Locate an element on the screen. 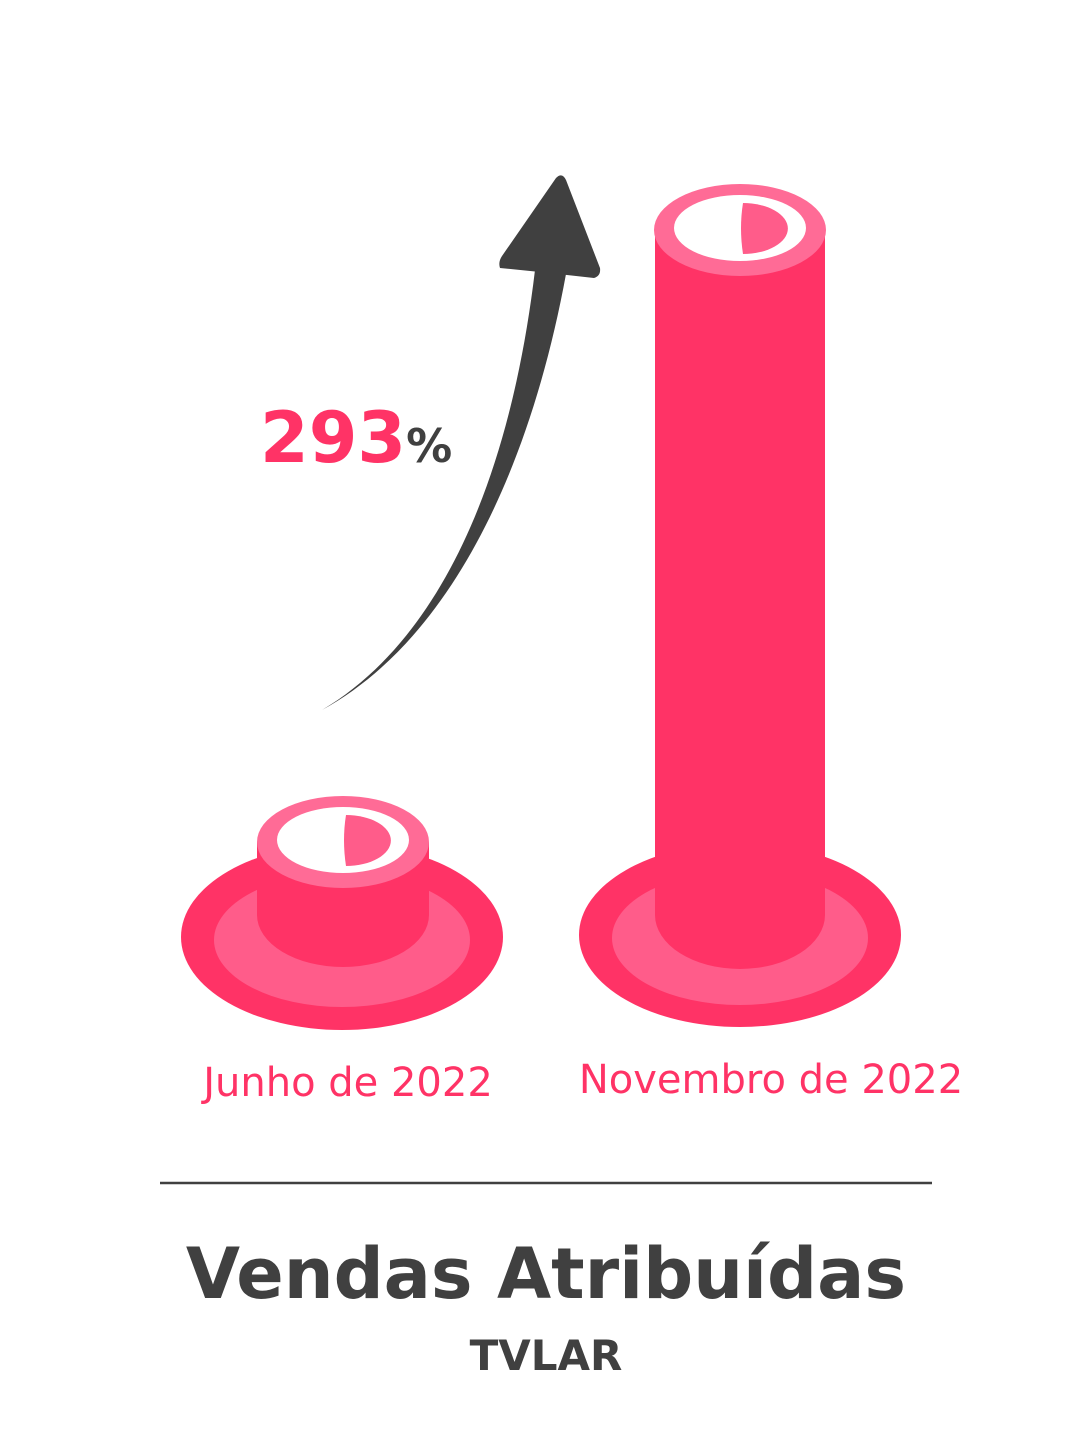 The height and width of the screenshot is (1444, 1092). change-unit: % is located at coordinates (429, 446).